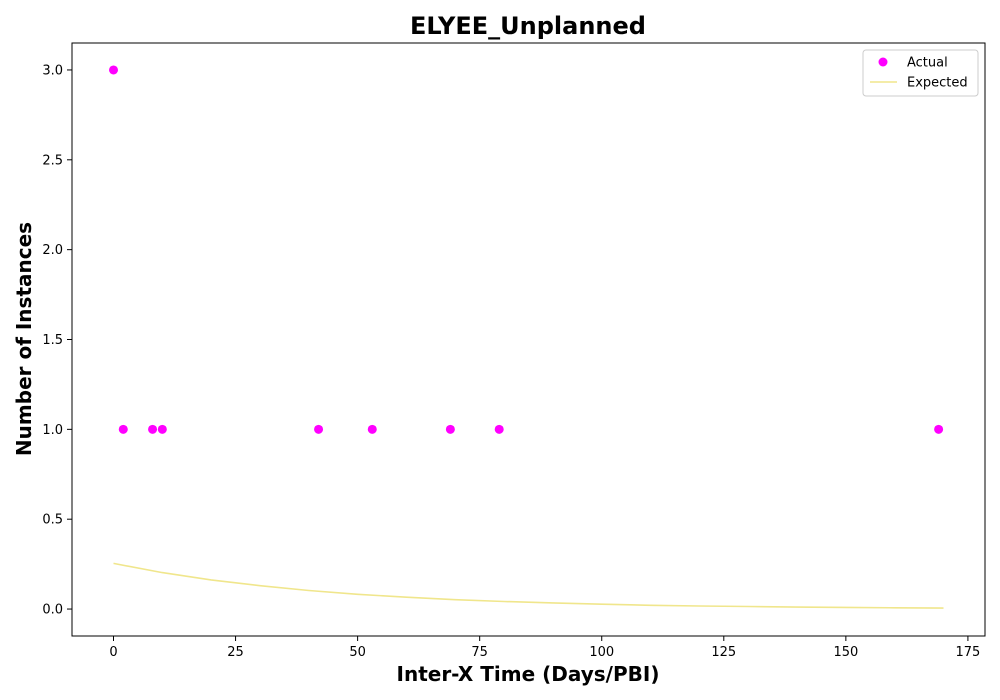 The width and height of the screenshot is (1000, 700). What do you see at coordinates (723, 652) in the screenshot?
I see `x-tick-label: 125` at bounding box center [723, 652].